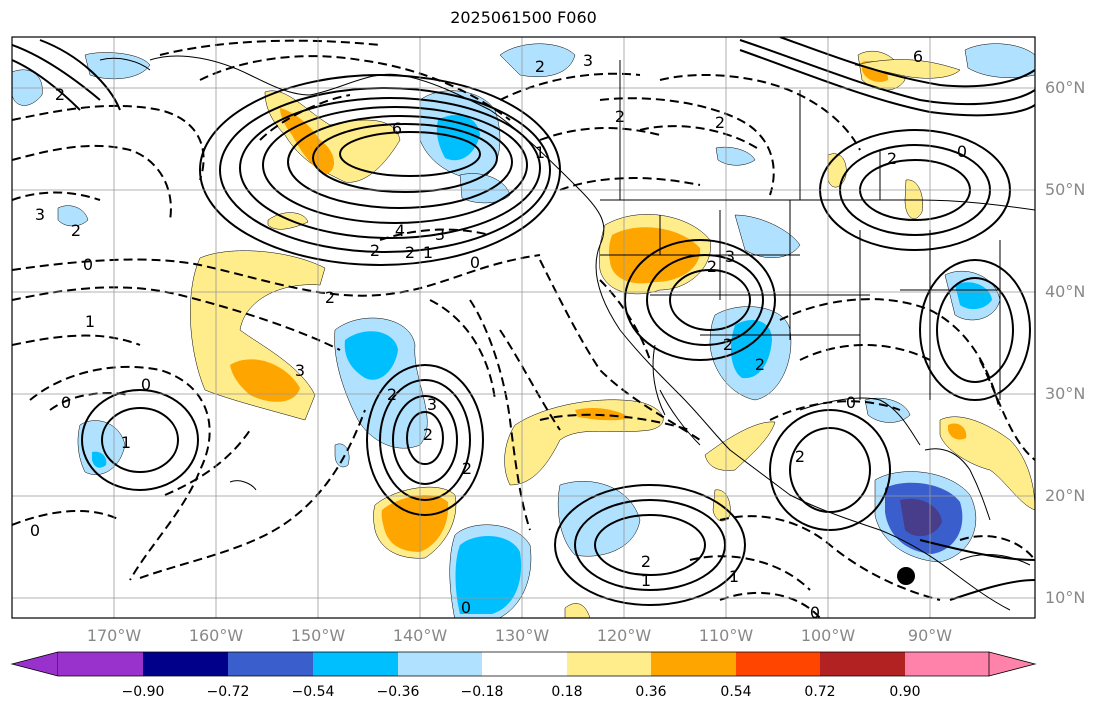 This screenshot has width=1105, height=712. Describe the element at coordinates (930, 635) in the screenshot. I see `longitude-label: 90°W` at that location.